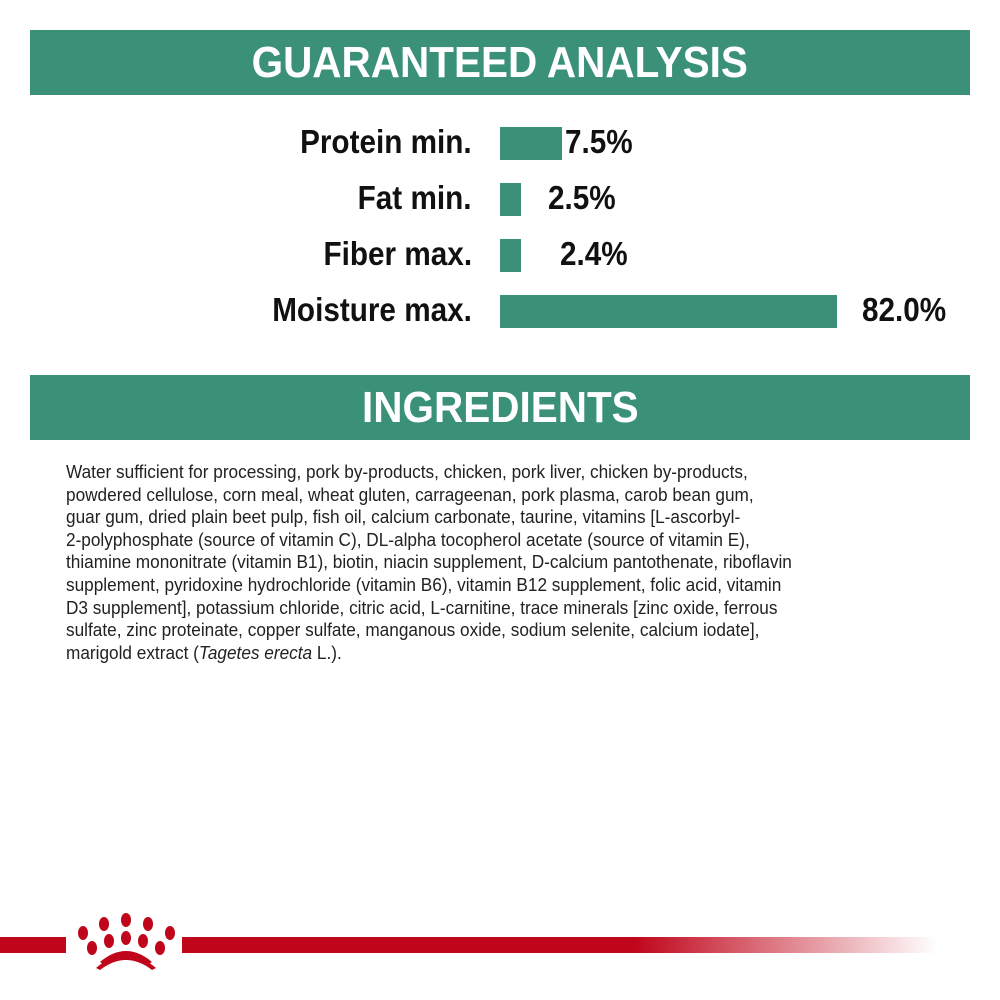 The height and width of the screenshot is (1000, 1000). I want to click on analysis-value: 2.5%, so click(582, 197).